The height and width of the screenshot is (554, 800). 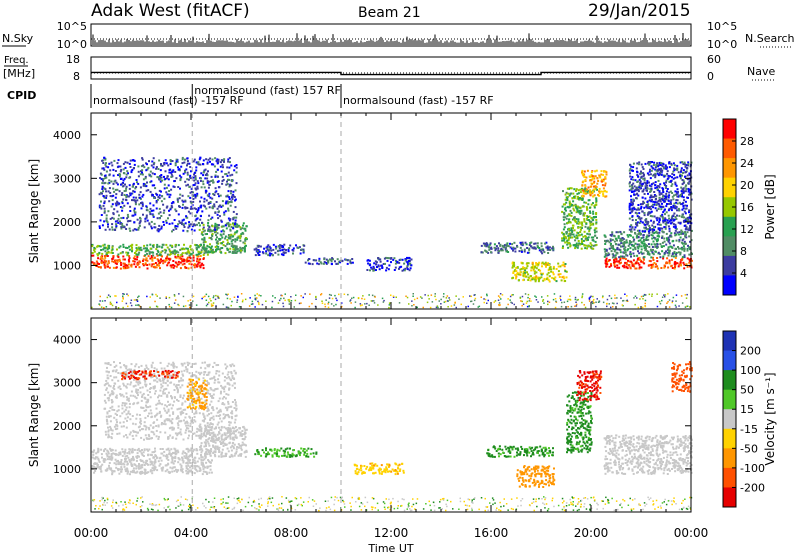 What do you see at coordinates (67, 222) in the screenshot?
I see `y-tick-label: 2000` at bounding box center [67, 222].